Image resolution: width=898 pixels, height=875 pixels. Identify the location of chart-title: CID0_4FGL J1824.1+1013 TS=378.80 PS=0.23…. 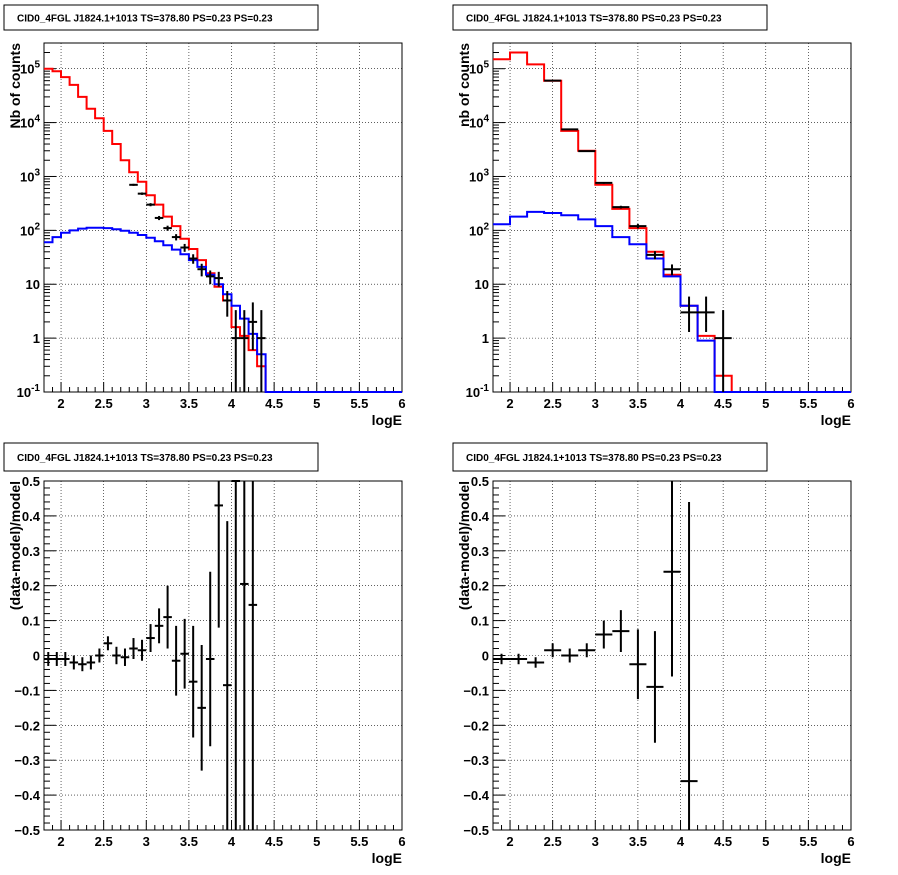
(145, 458).